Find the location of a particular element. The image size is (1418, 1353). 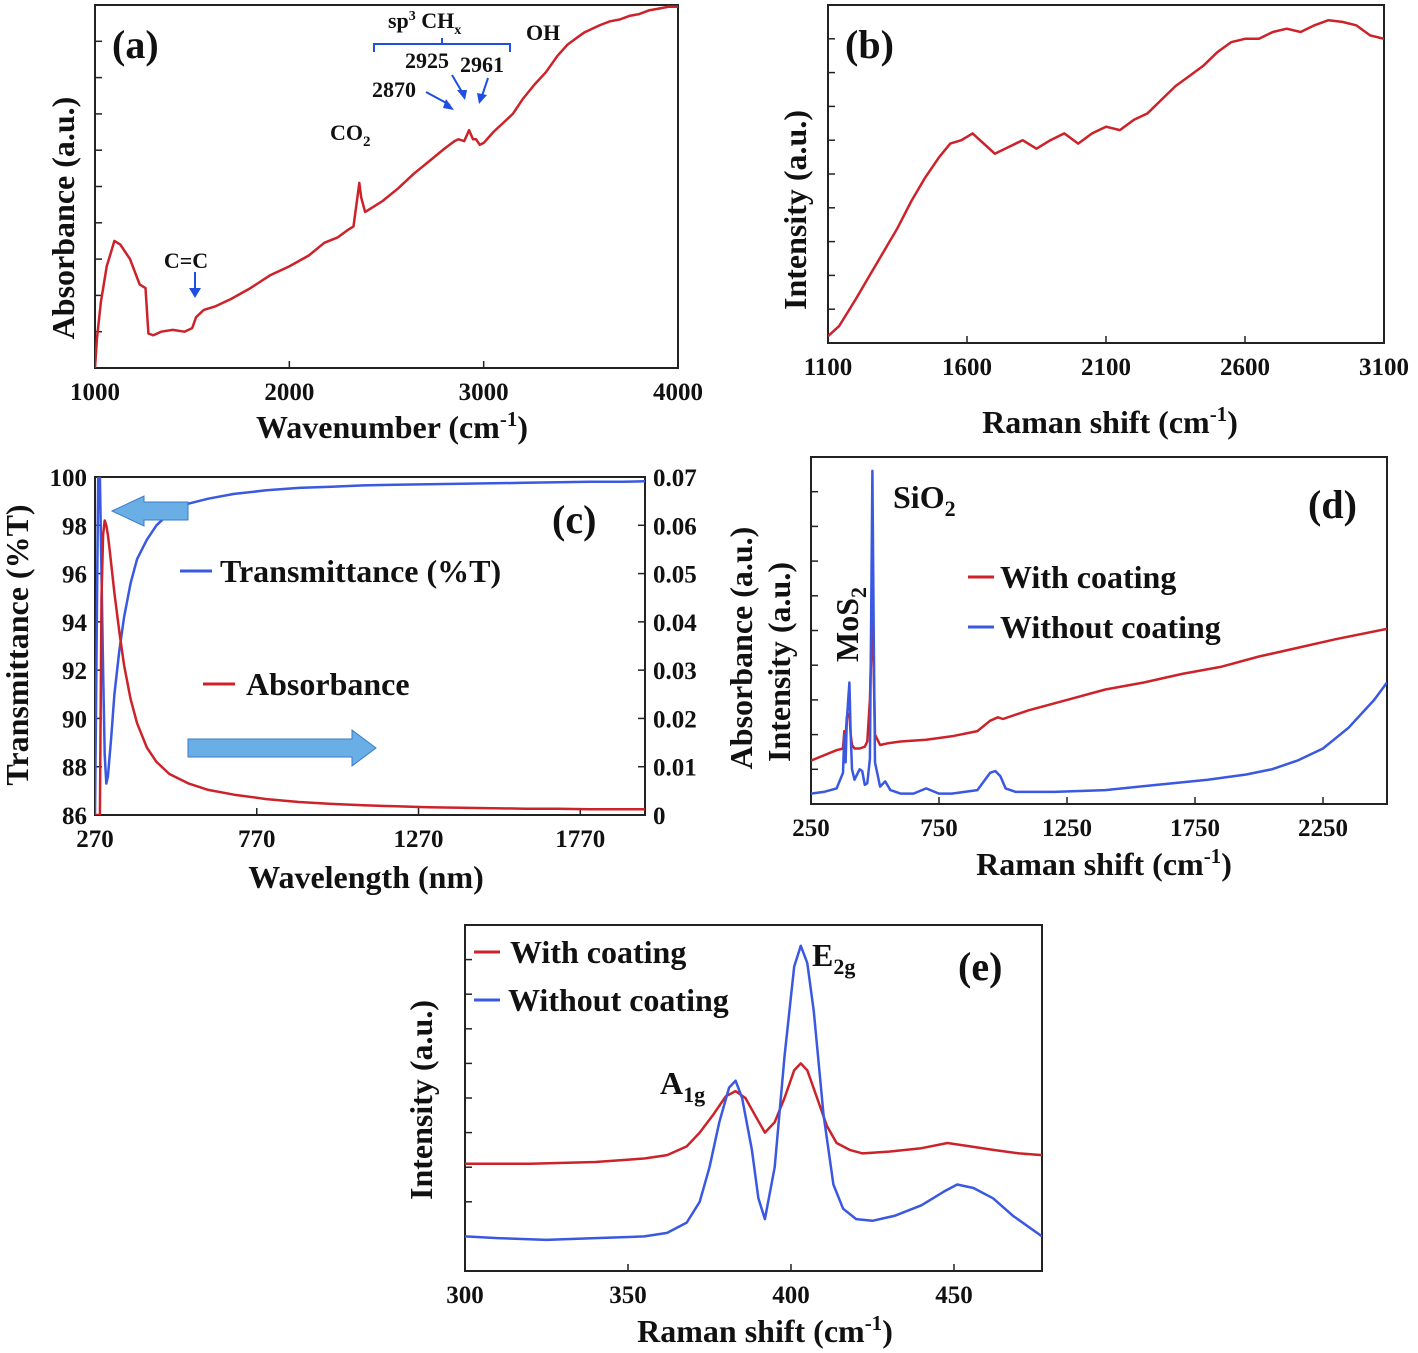

panel-c-frame is located at coordinates (370, 646).